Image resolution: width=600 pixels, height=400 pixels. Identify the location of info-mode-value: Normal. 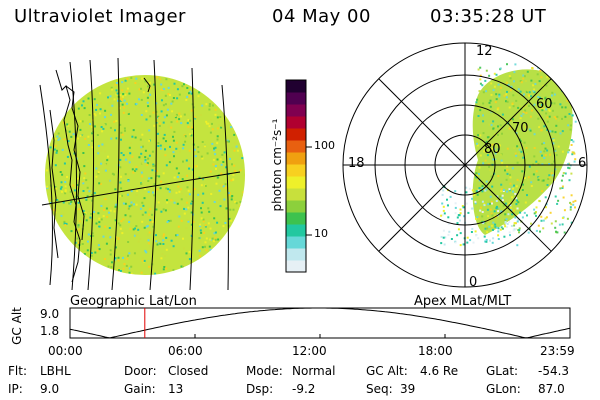
(314, 371).